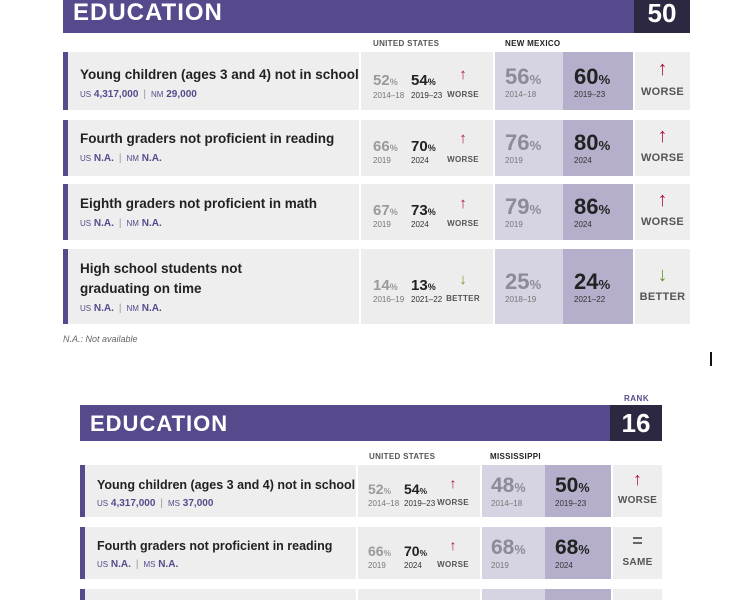 Image resolution: width=750 pixels, height=600 pixels. Describe the element at coordinates (592, 281) in the screenshot. I see `state-value-latest: 24%` at that location.